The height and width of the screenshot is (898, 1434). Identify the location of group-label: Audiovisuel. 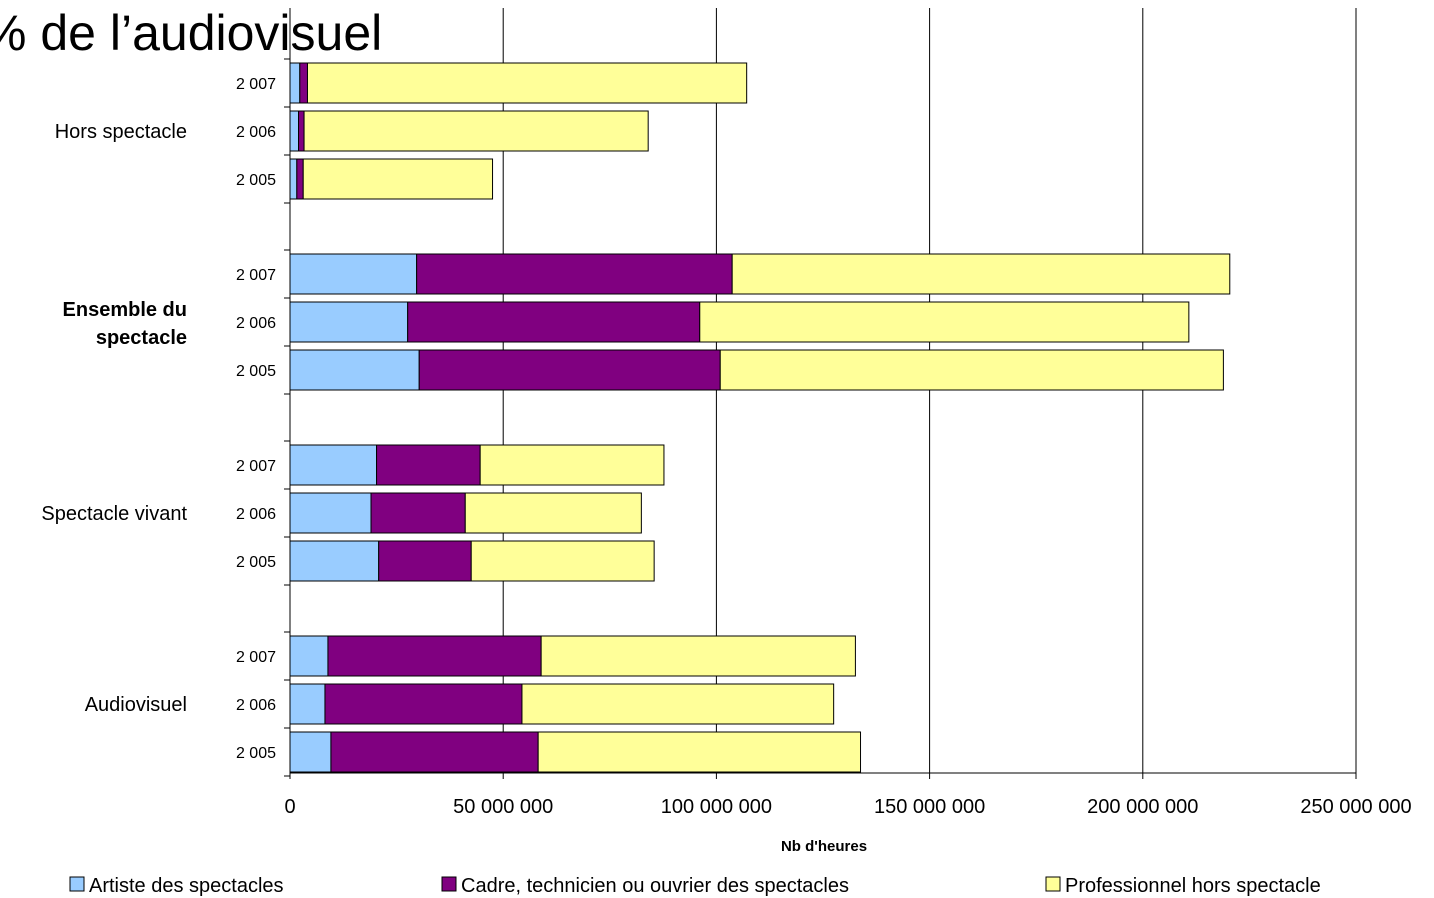
(136, 705).